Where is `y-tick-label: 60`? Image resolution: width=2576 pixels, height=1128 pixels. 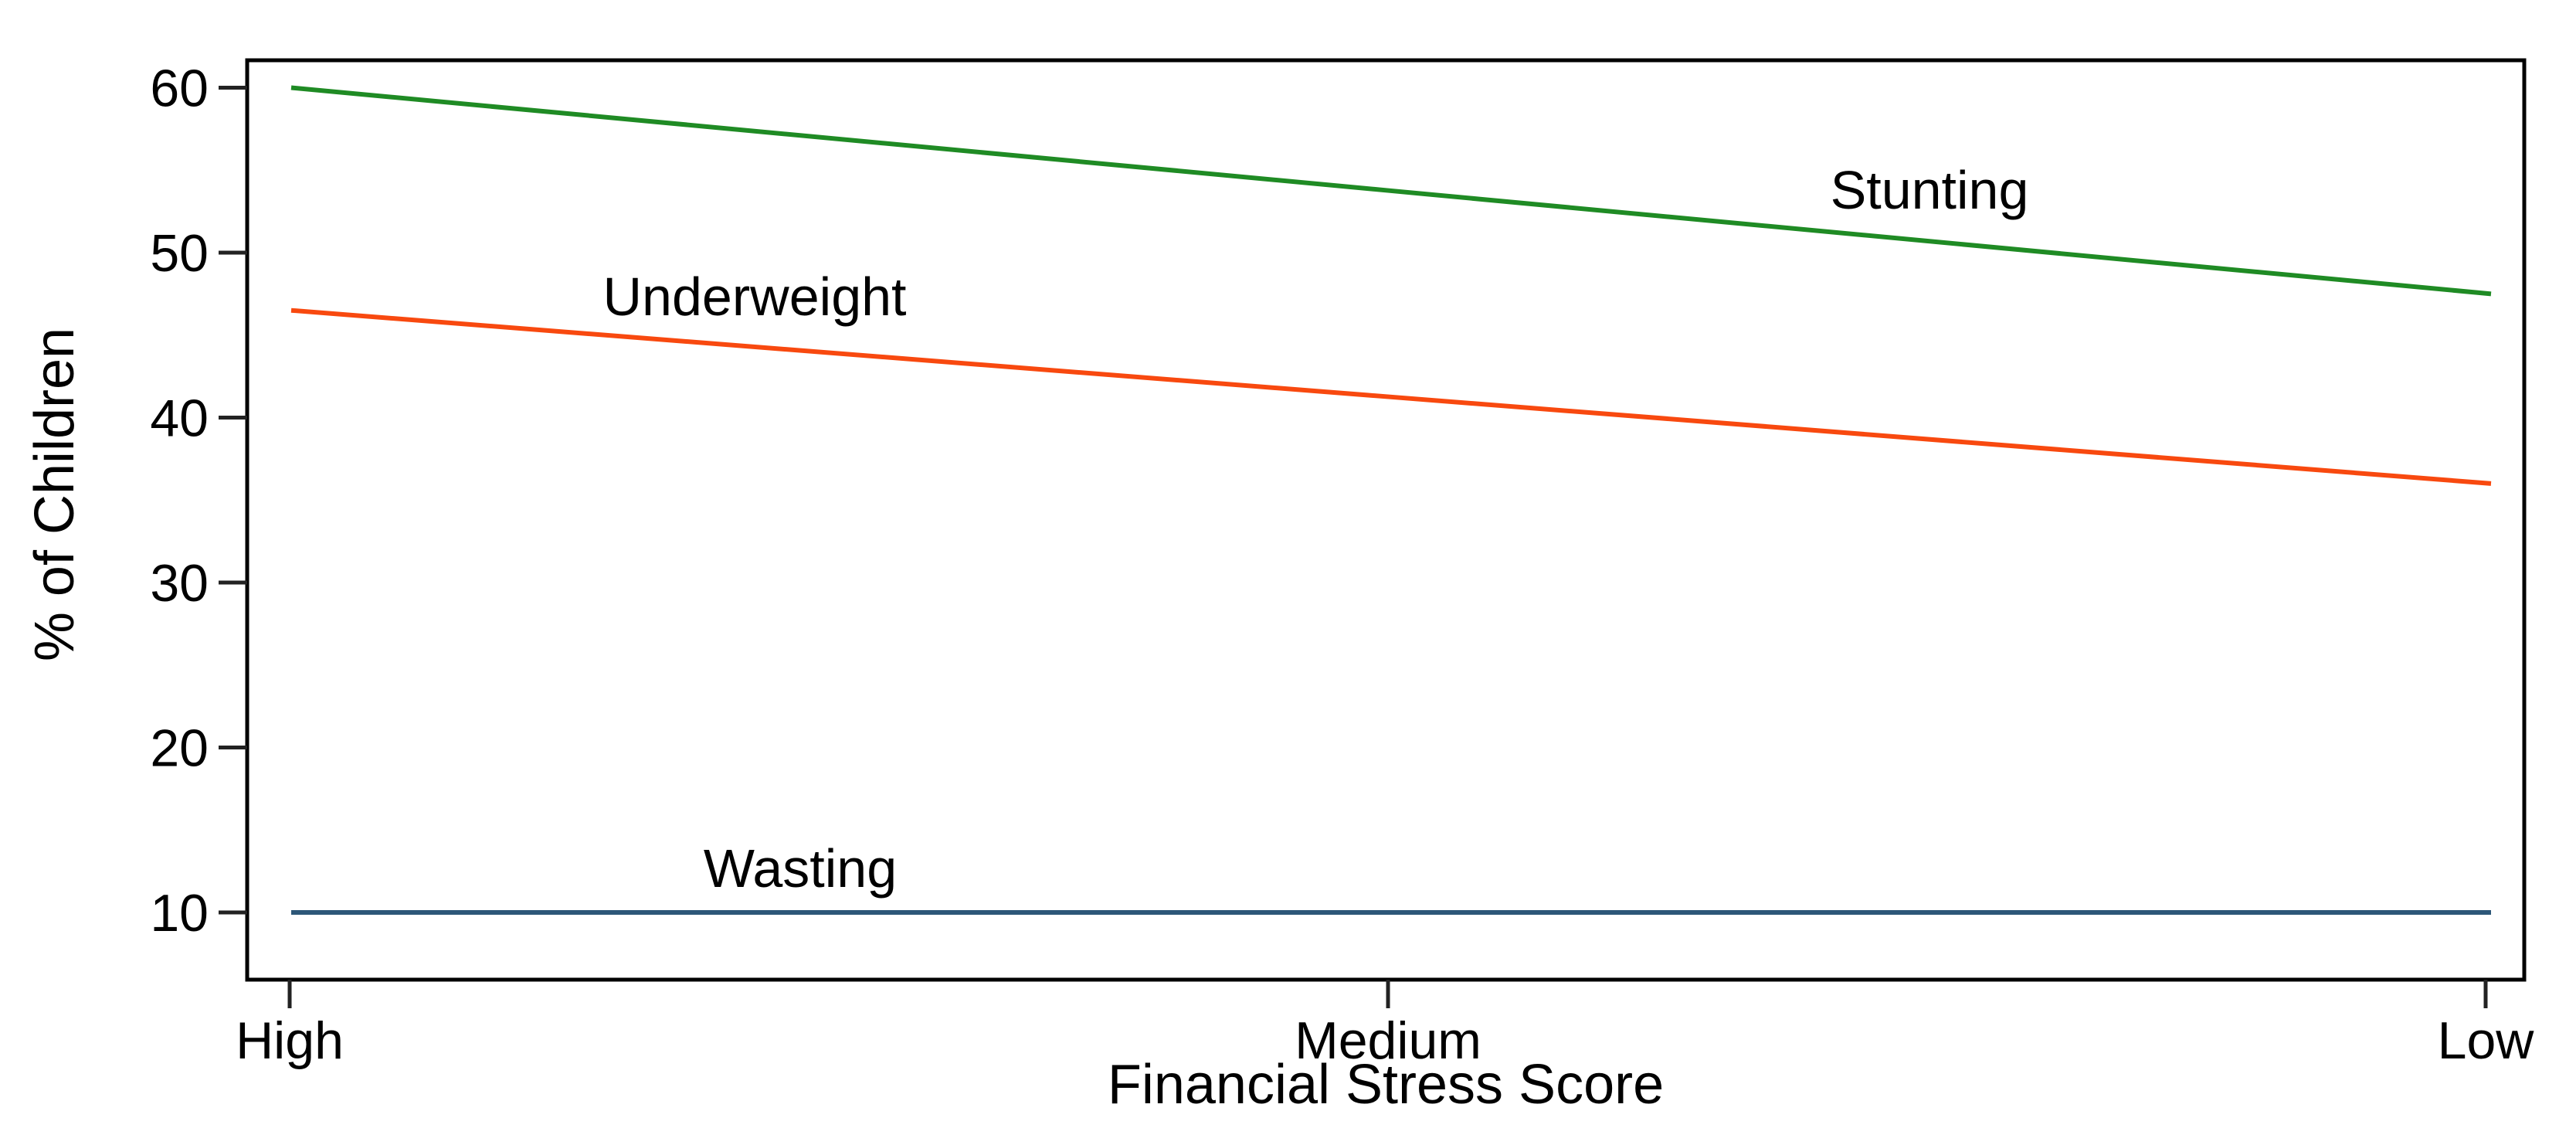 y-tick-label: 60 is located at coordinates (179, 89).